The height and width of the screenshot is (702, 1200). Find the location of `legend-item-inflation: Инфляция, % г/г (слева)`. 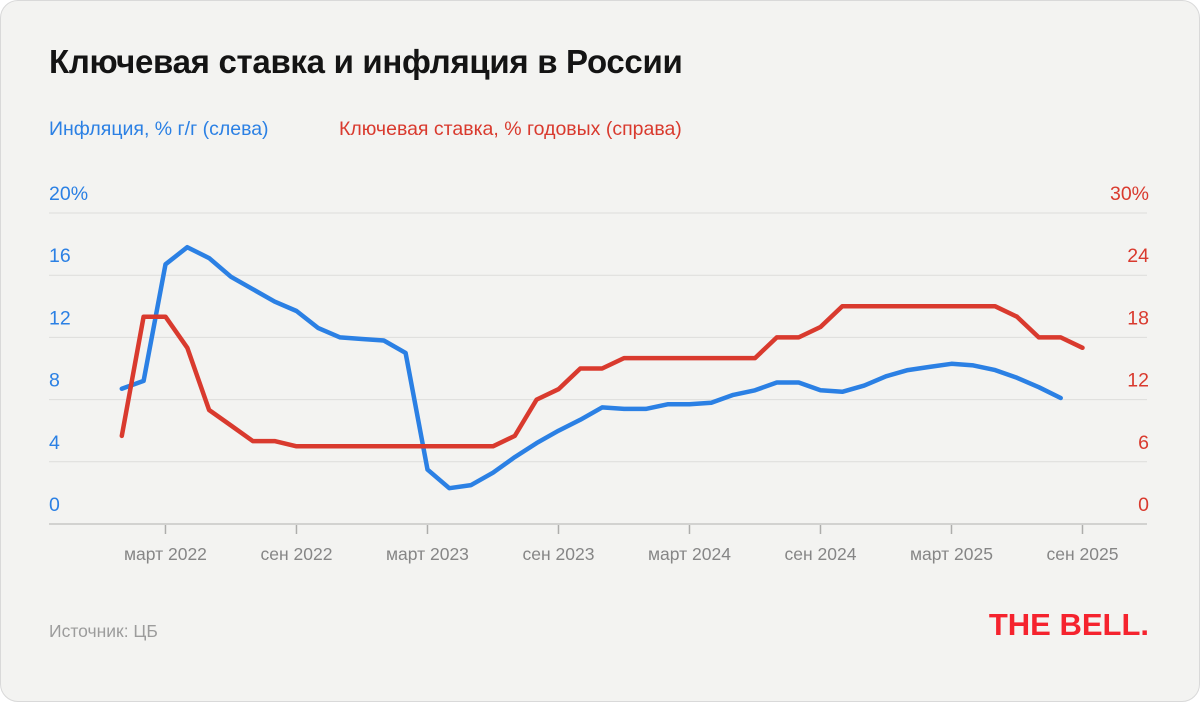

legend-item-inflation: Инфляция, % г/г (слева) is located at coordinates (159, 129).